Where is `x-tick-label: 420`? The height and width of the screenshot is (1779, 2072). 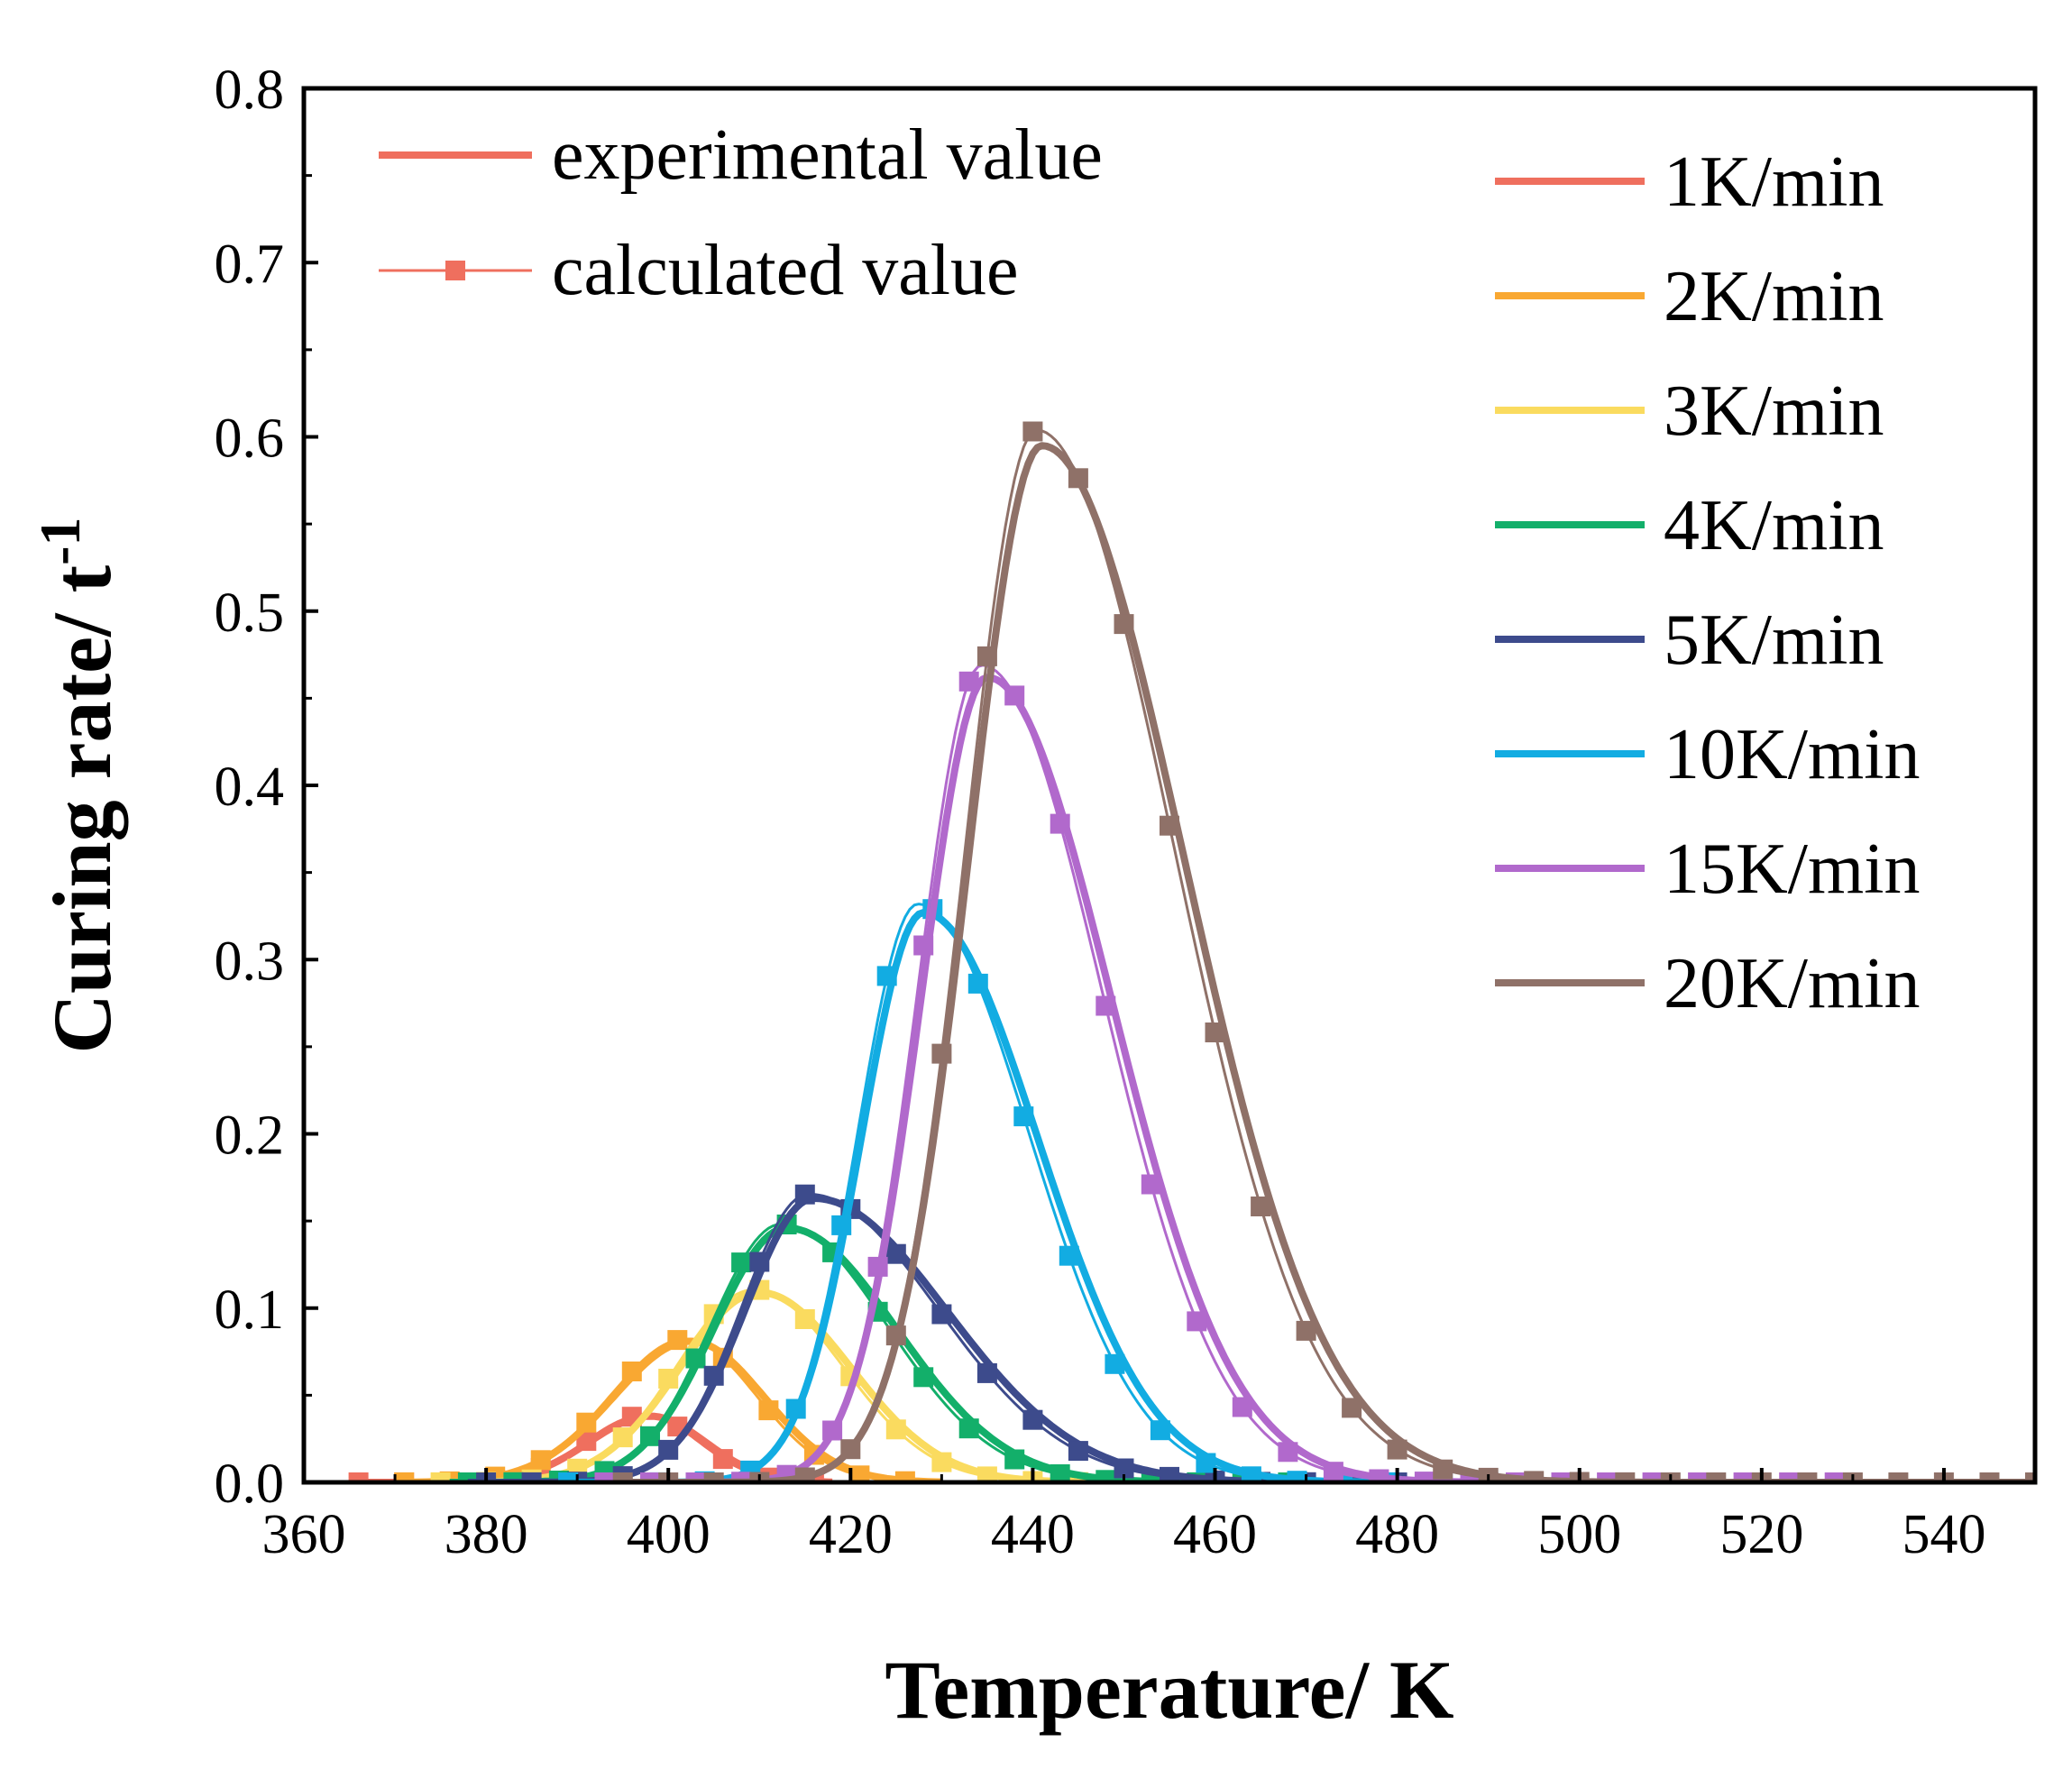 x-tick-label: 420 is located at coordinates (851, 1535).